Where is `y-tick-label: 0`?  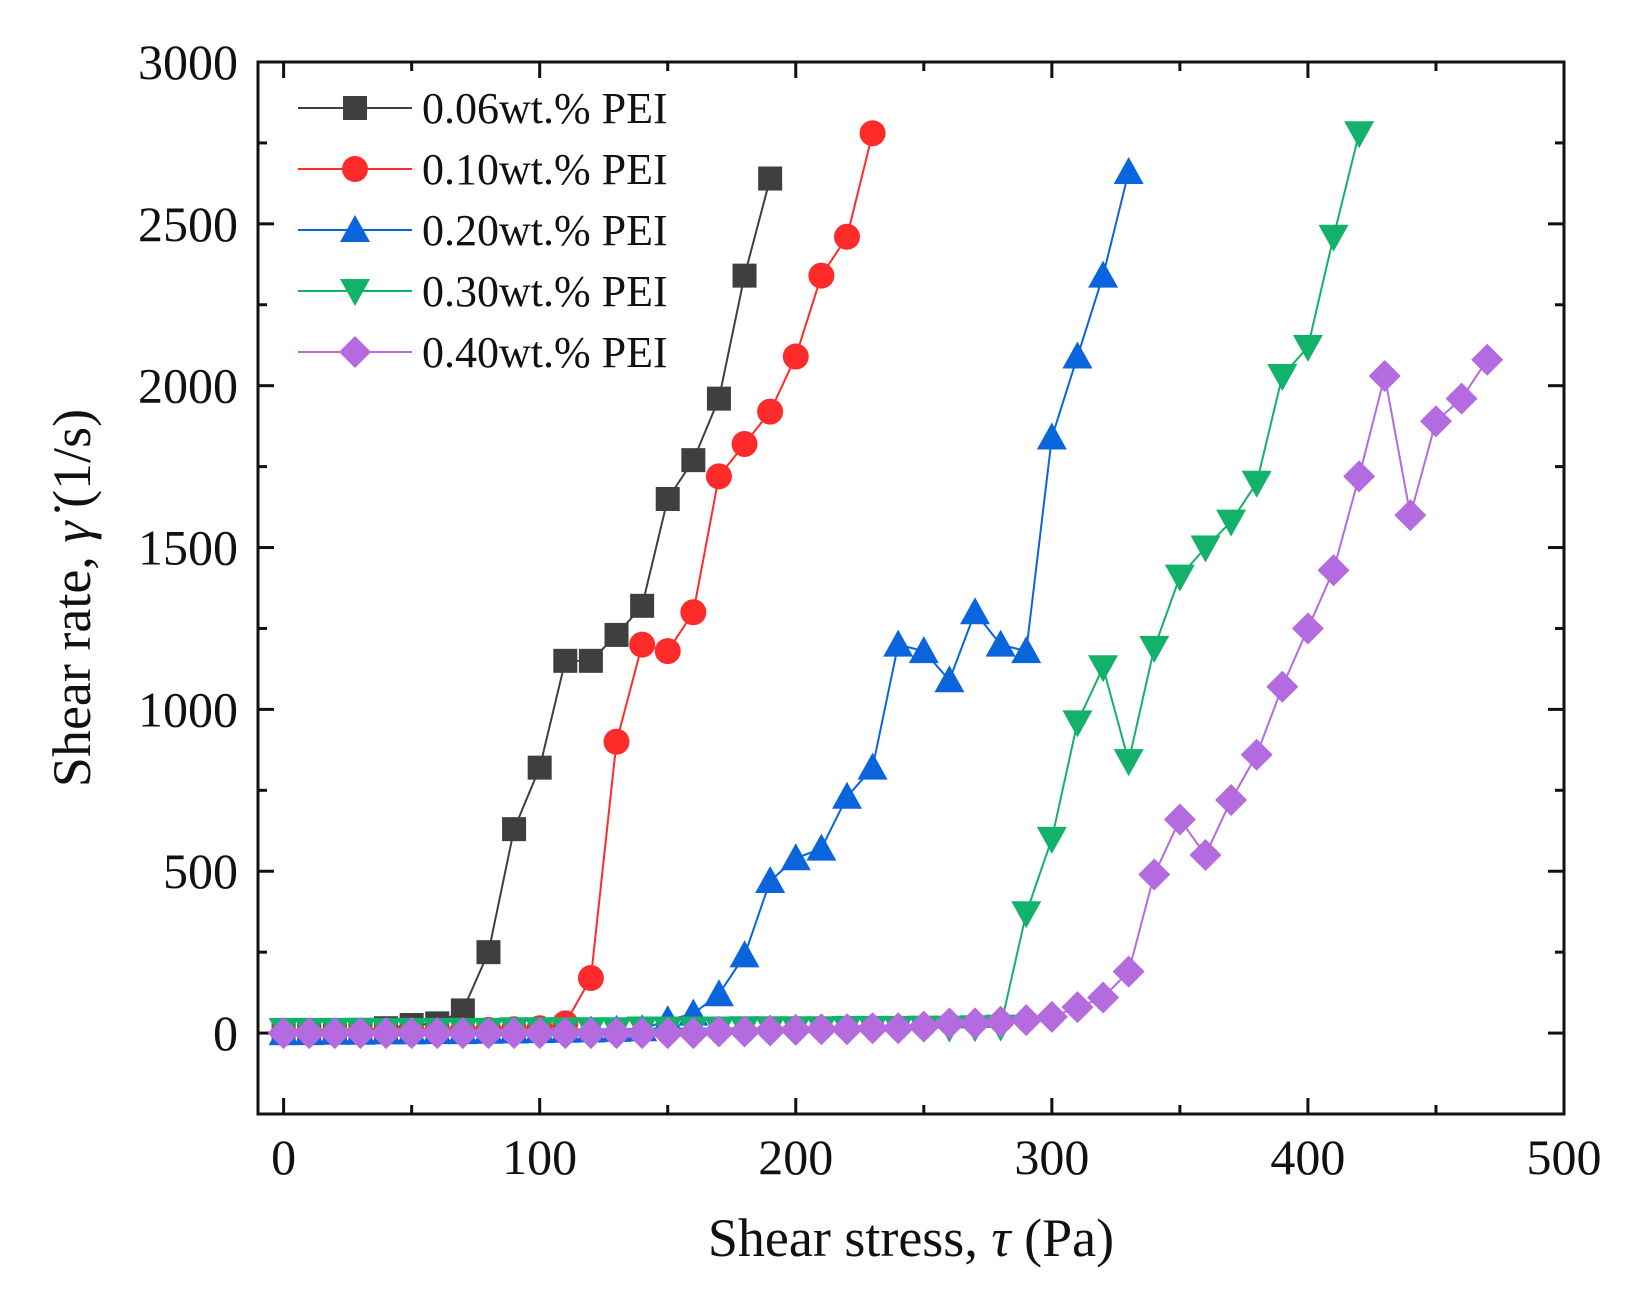
y-tick-label: 0 is located at coordinates (225, 1033).